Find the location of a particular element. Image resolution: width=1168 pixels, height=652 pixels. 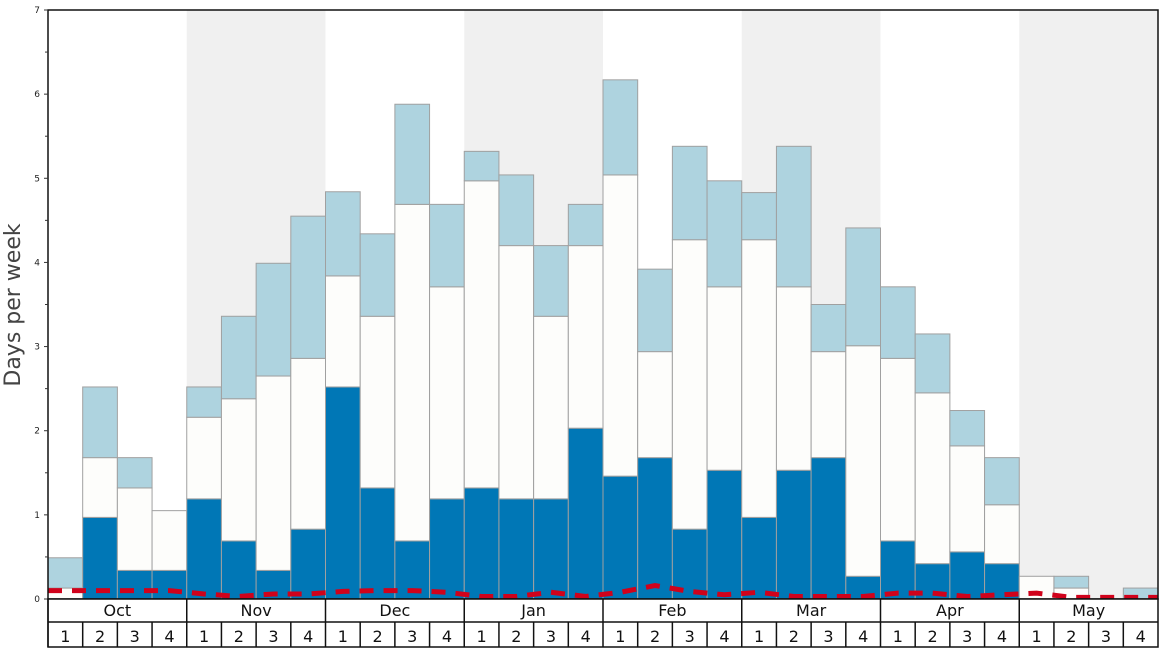

y-axis-label: Days per week is located at coordinates (13, 304).